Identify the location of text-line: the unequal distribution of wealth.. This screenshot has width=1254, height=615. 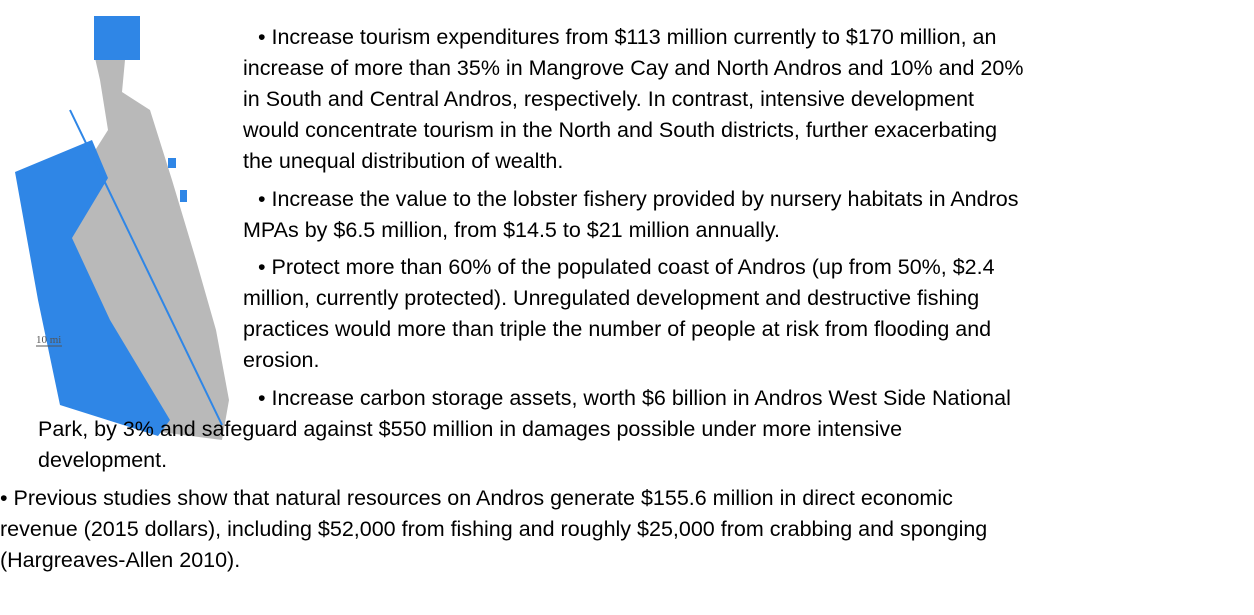
(403, 161).